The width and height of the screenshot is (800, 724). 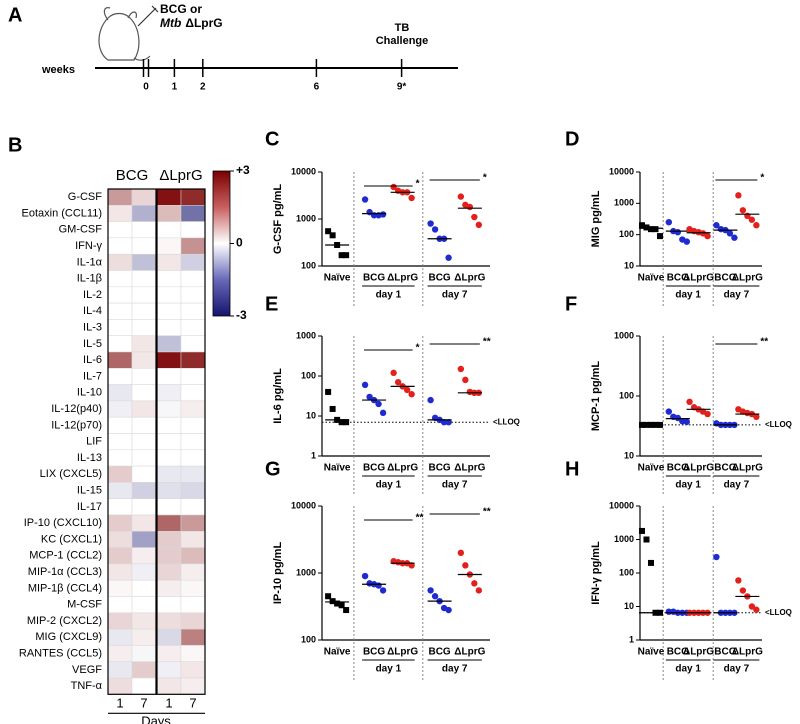 What do you see at coordinates (85, 197) in the screenshot?
I see `row-label: G-CSF` at bounding box center [85, 197].